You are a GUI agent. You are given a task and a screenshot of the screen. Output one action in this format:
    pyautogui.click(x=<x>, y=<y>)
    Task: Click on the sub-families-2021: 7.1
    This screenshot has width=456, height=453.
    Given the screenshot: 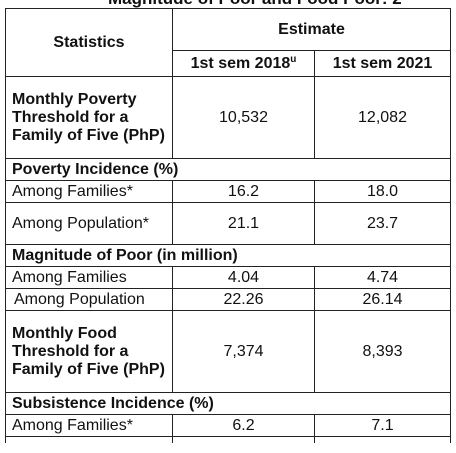 What is the action you would take?
    pyautogui.click(x=382, y=425)
    